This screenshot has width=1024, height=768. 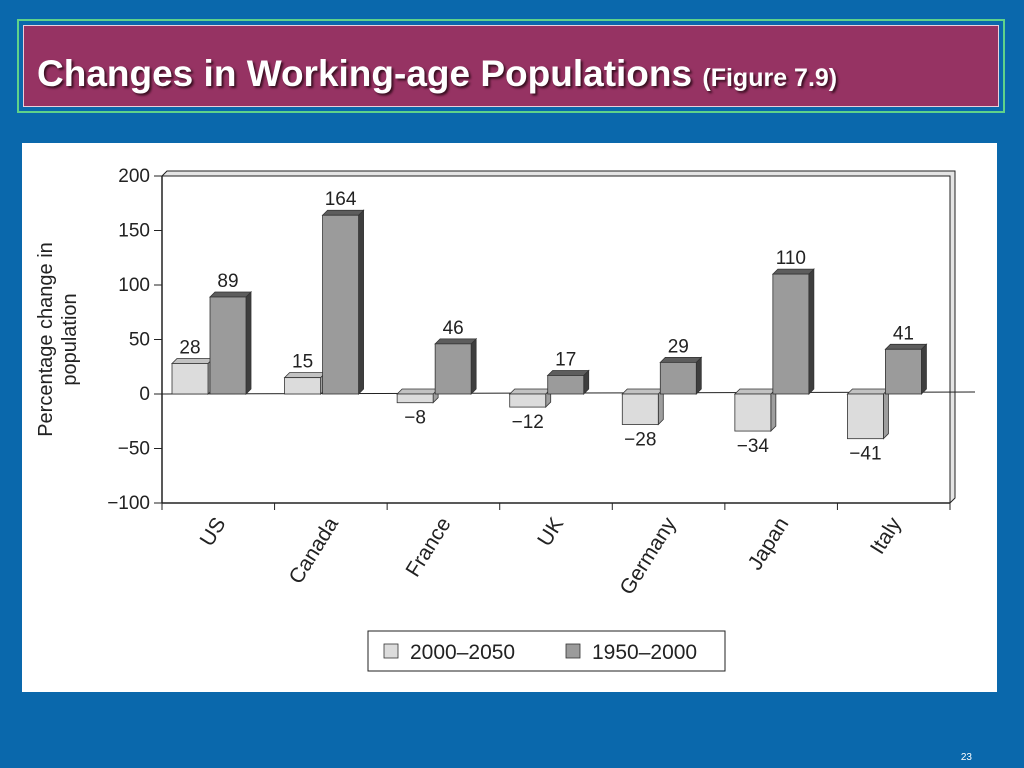 I want to click on y-tick-label: 50, so click(x=139, y=340).